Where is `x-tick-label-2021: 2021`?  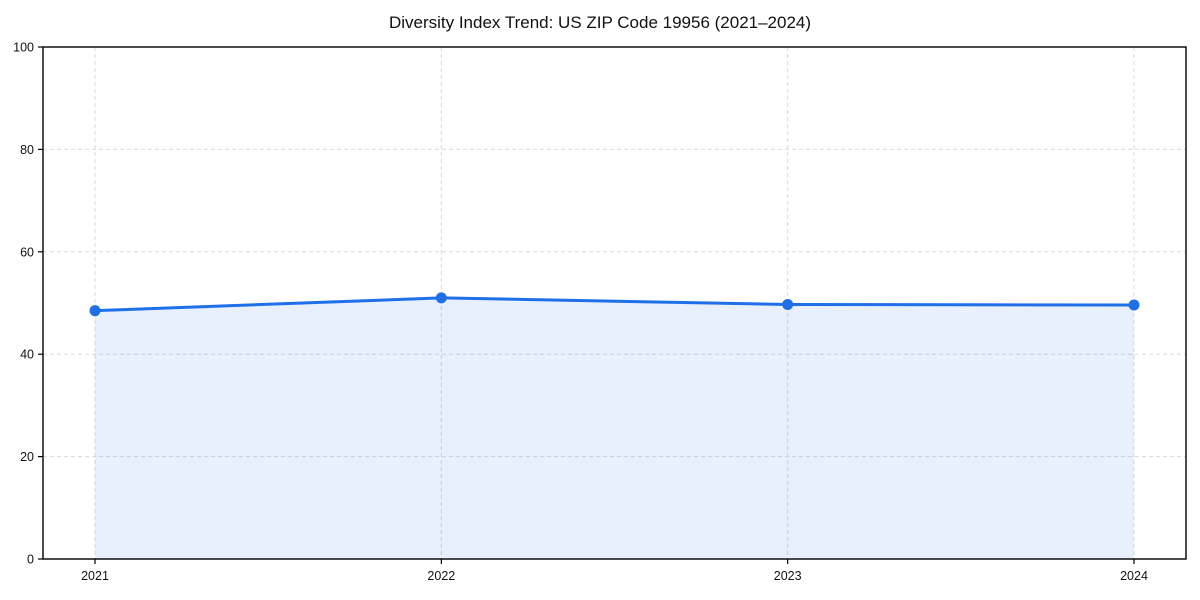 x-tick-label-2021: 2021 is located at coordinates (95, 576).